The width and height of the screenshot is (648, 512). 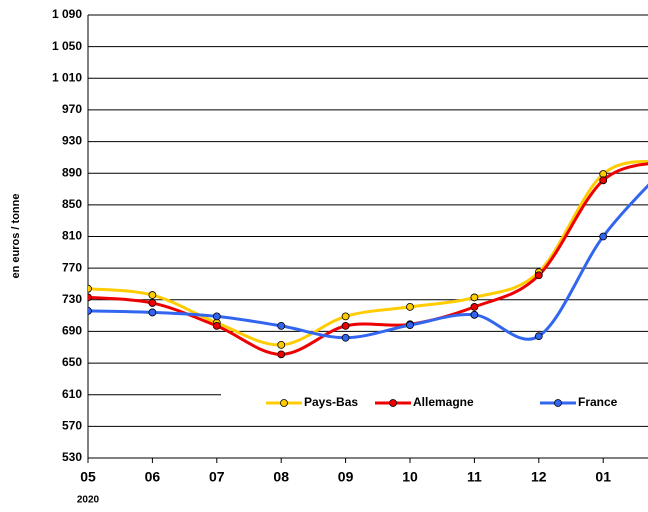 What do you see at coordinates (88, 477) in the screenshot?
I see `x-tick-label: 05` at bounding box center [88, 477].